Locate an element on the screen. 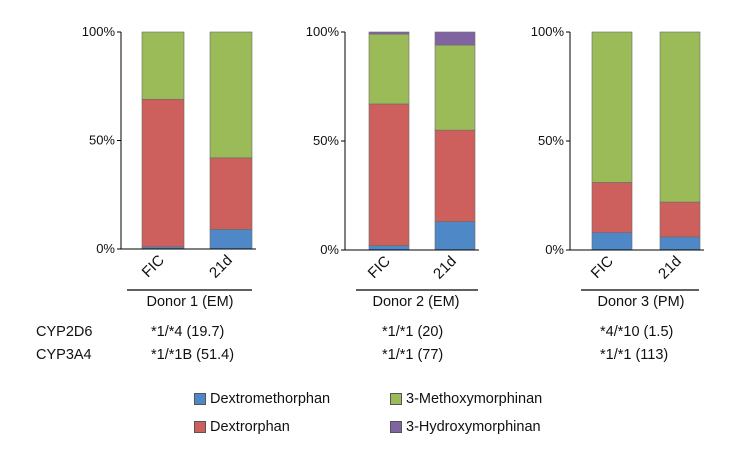 This screenshot has height=464, width=749. cyp3a4-row-label: CYP3A4 is located at coordinates (64, 355).